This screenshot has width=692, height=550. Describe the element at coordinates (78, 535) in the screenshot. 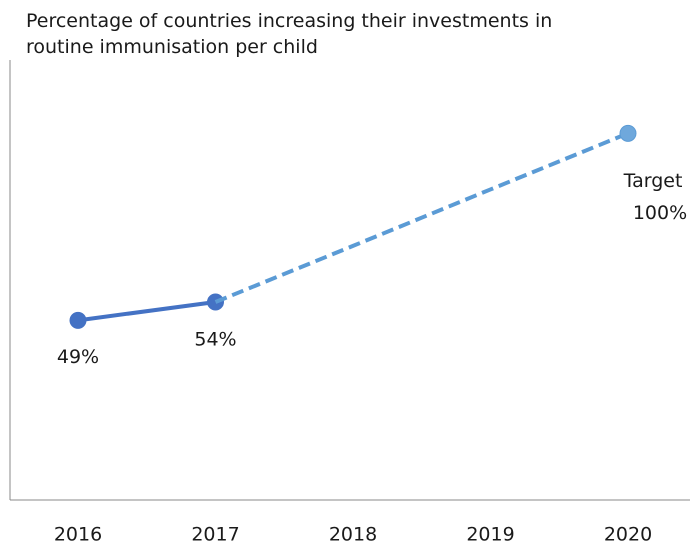

I see `x-tick-label: 2016` at that location.